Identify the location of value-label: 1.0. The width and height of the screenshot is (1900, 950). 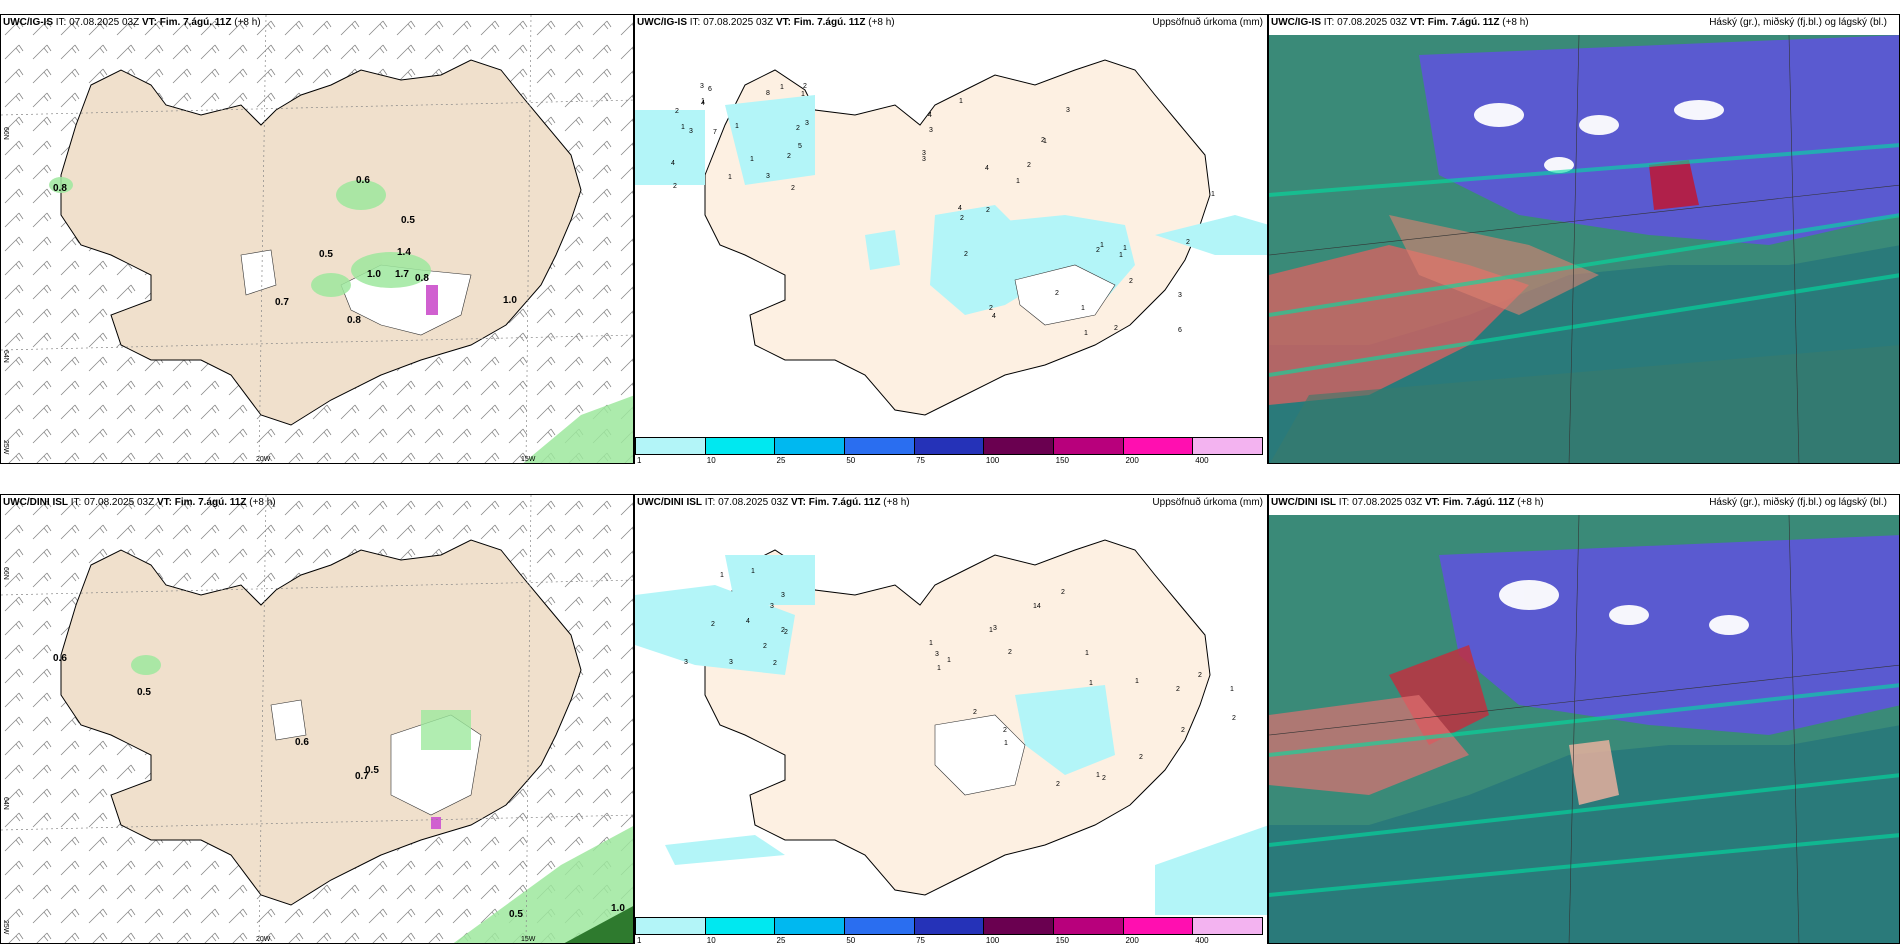
(510, 300).